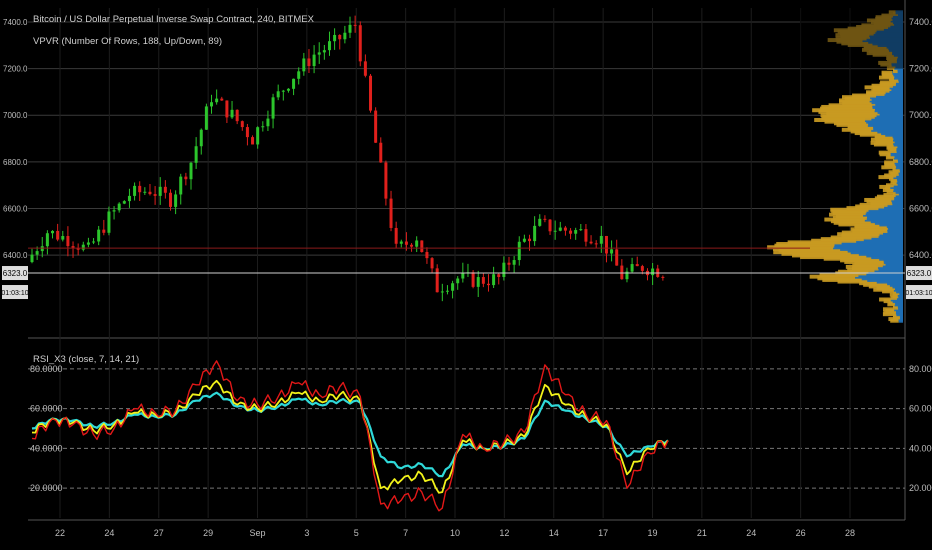  Describe the element at coordinates (801, 533) in the screenshot. I see `time-tick-label: 26` at that location.